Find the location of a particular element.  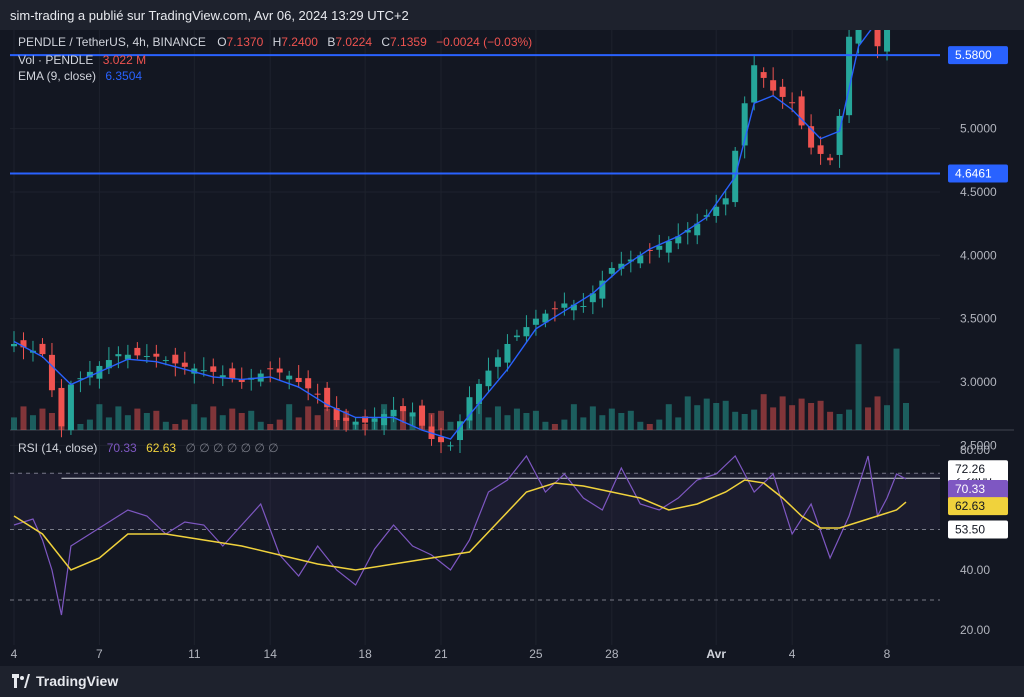

rsi-ma-tag: 62.63 is located at coordinates (970, 506).